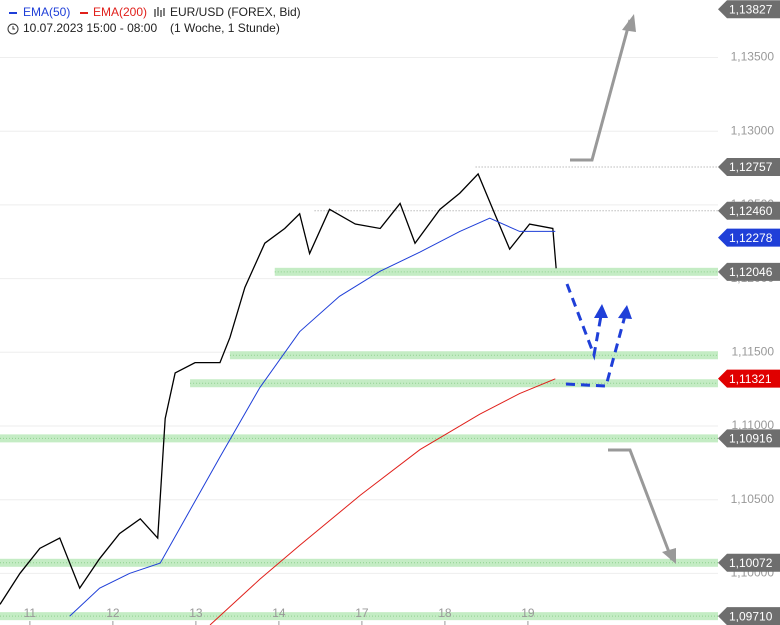 This screenshot has height=625, width=780. What do you see at coordinates (620, 289) in the screenshot?
I see `scenario-arrows` at bounding box center [620, 289].